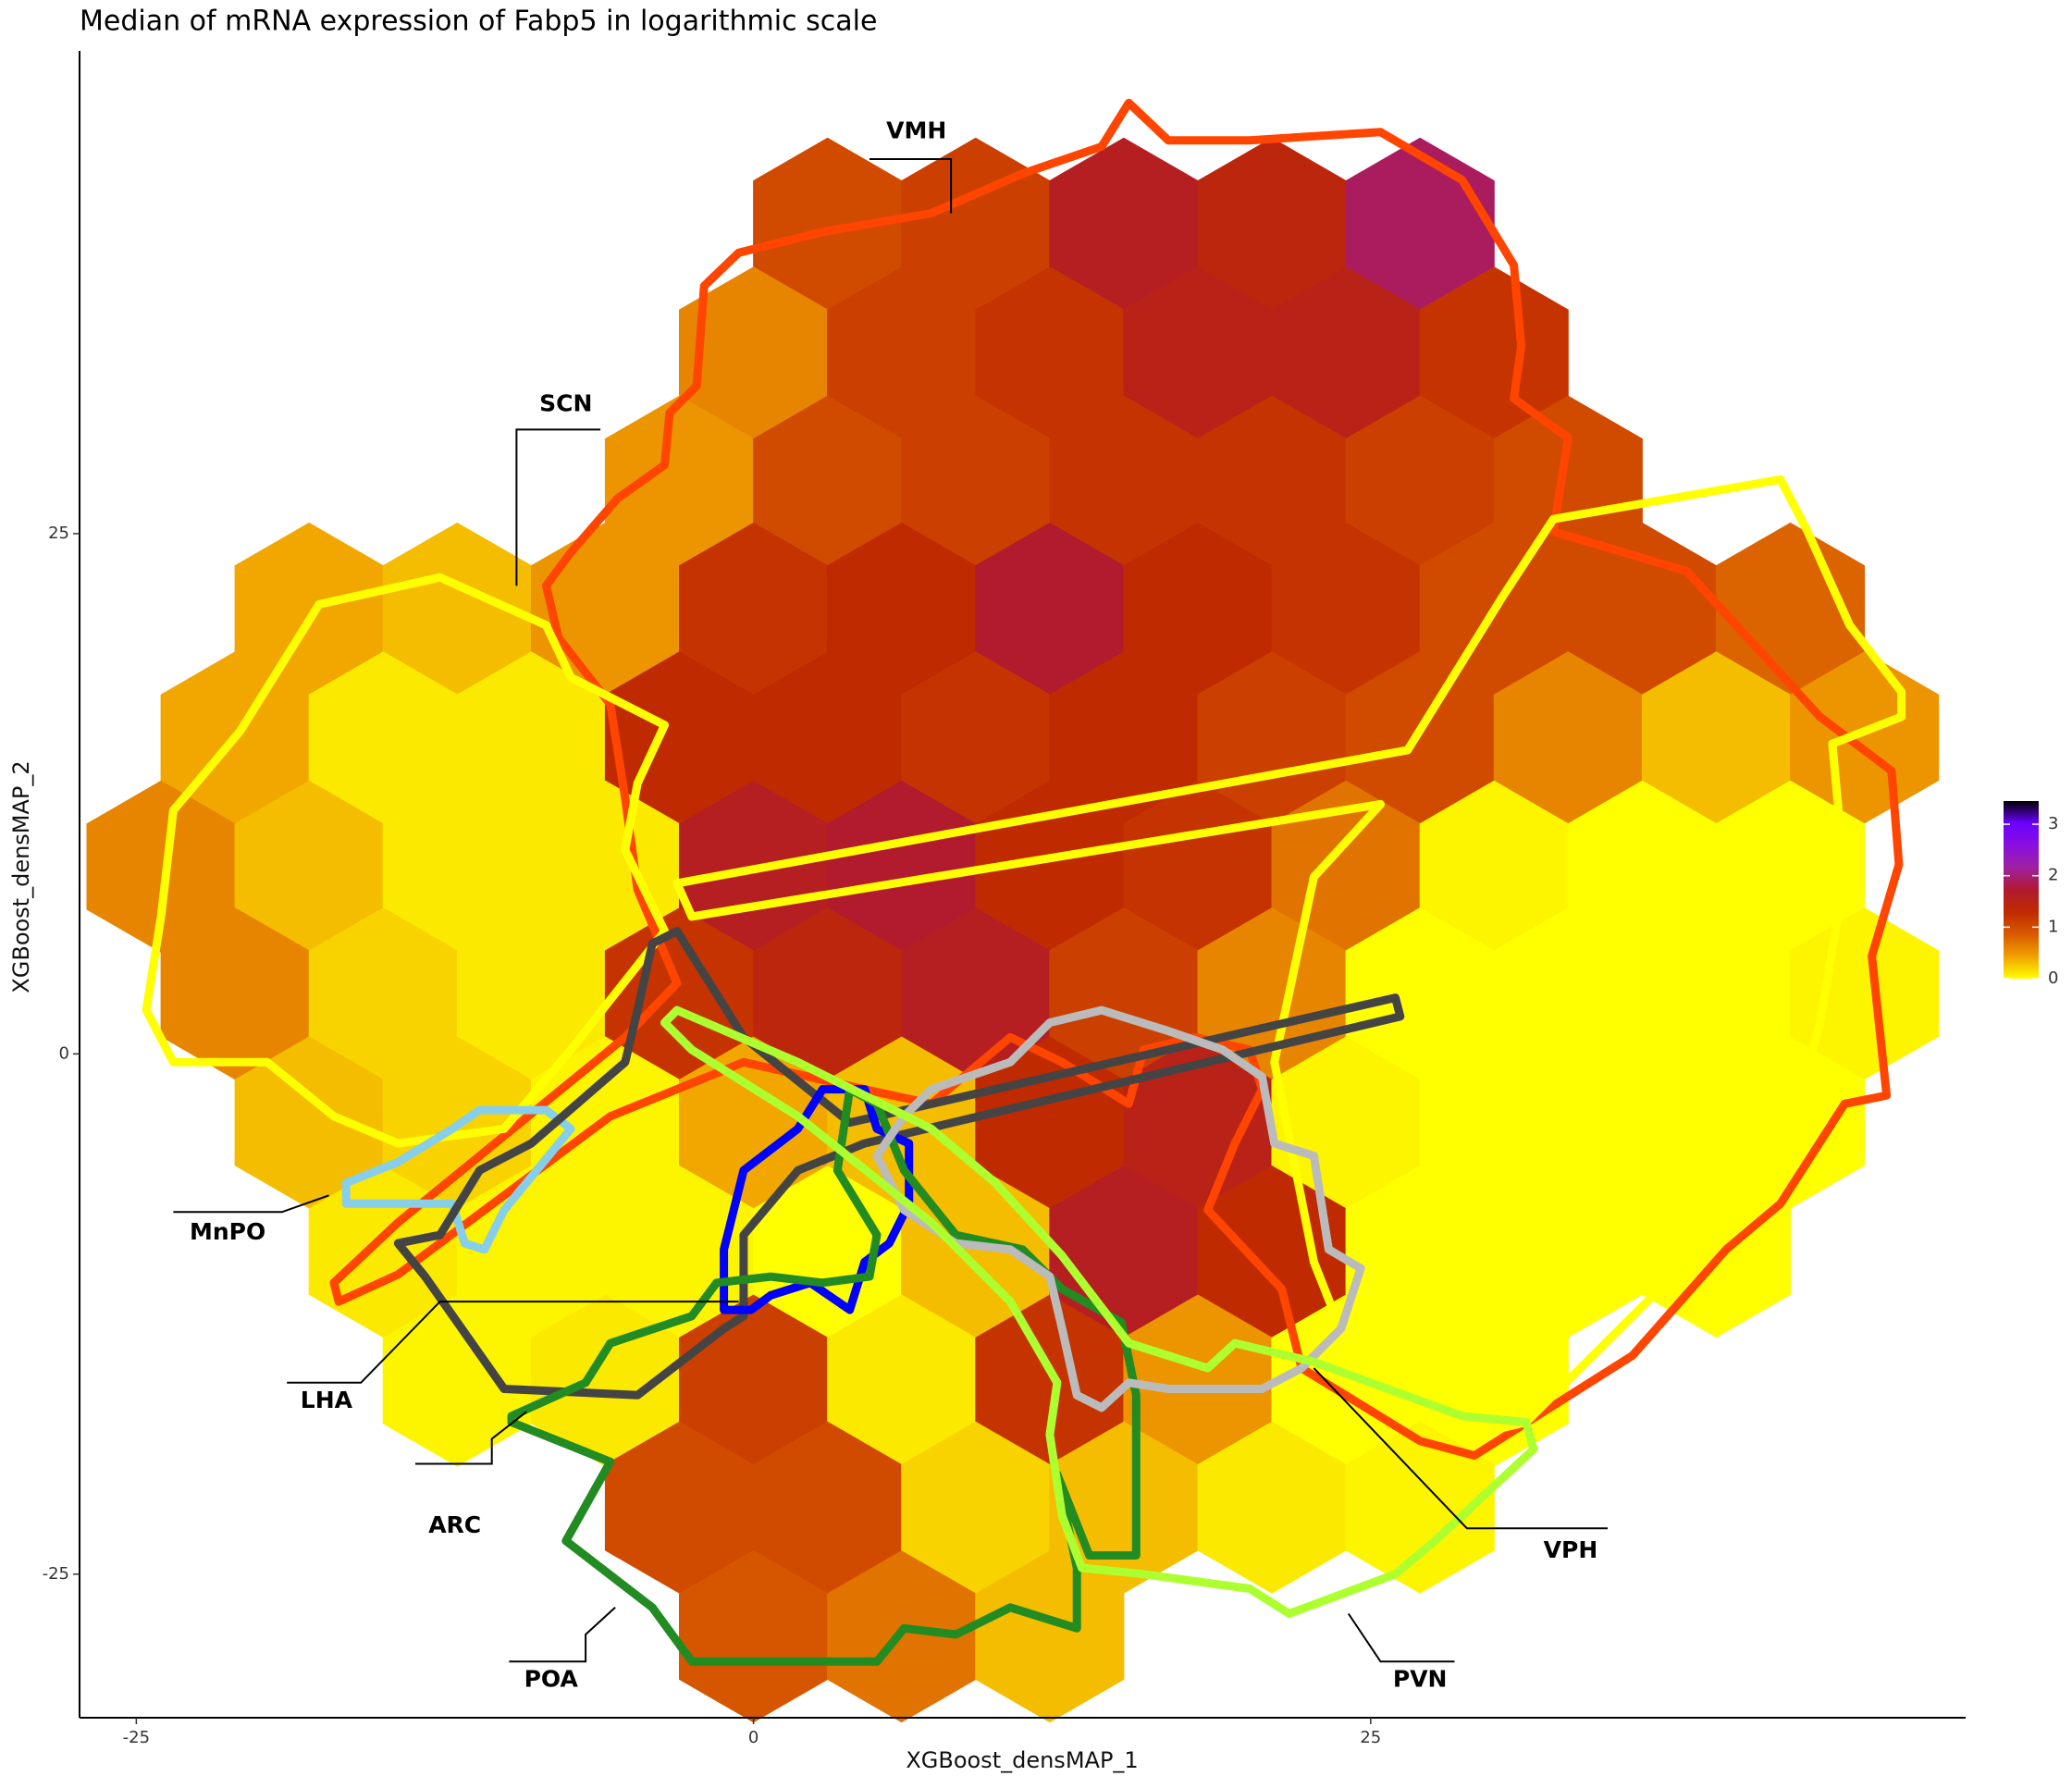 Image resolution: width=2072 pixels, height=1776 pixels. I want to click on x-axis-title: XGBoost_densMAP_1, so click(1022, 1760).